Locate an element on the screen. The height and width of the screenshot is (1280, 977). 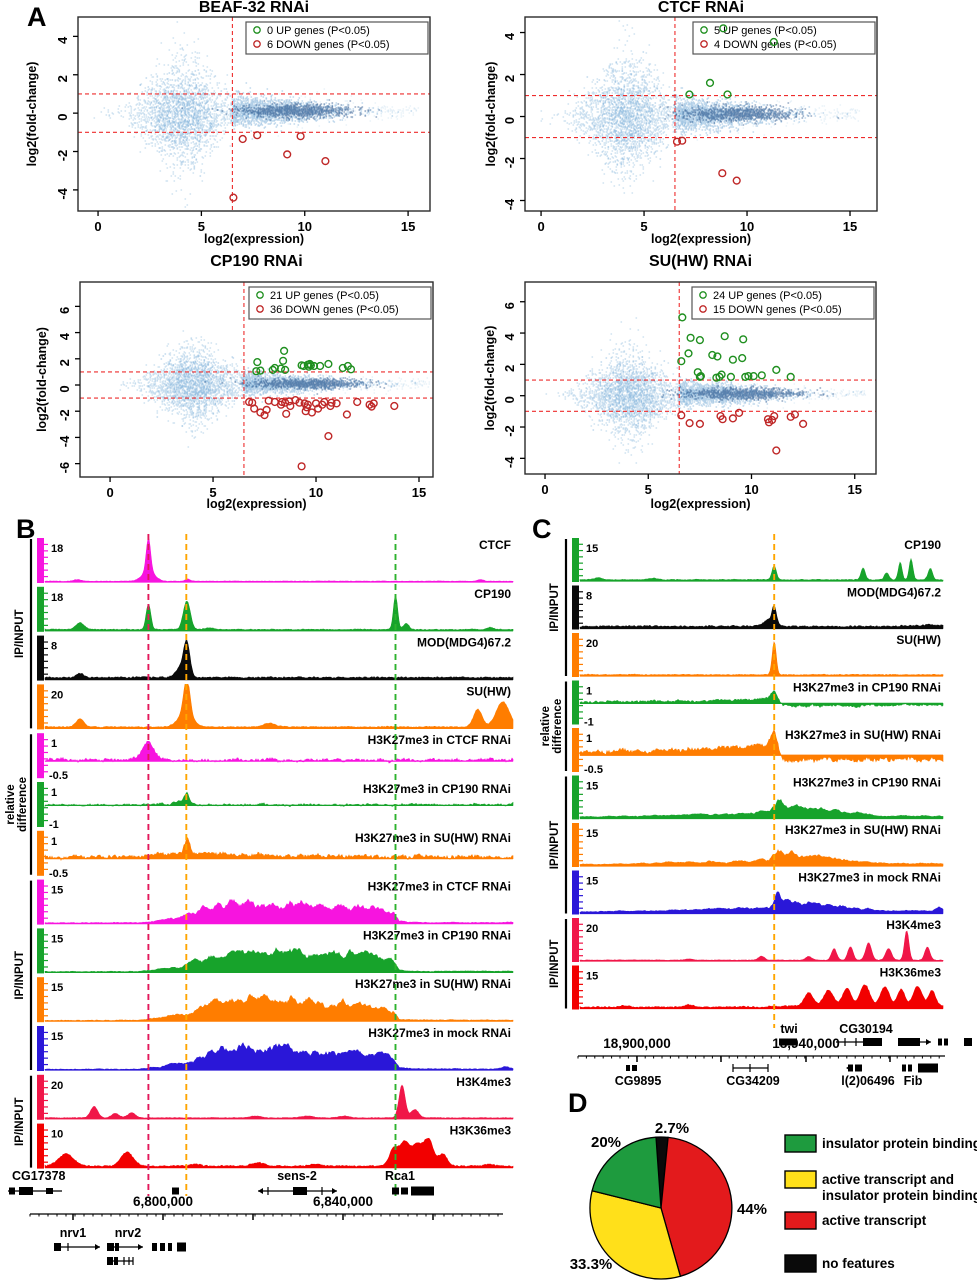
track-label: CP190 is located at coordinates (492, 594).